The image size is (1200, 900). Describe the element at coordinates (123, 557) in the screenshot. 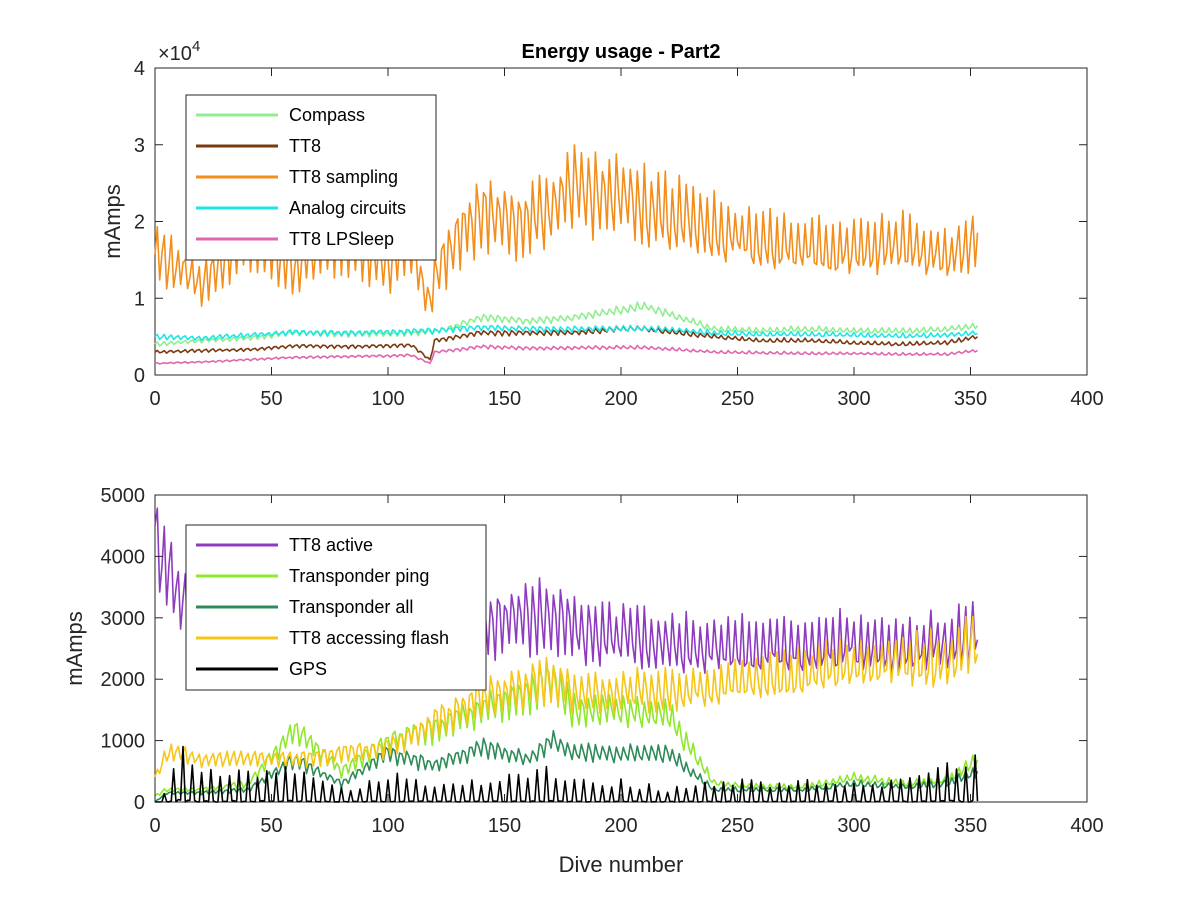

I see `y-tick-label: 4000` at that location.